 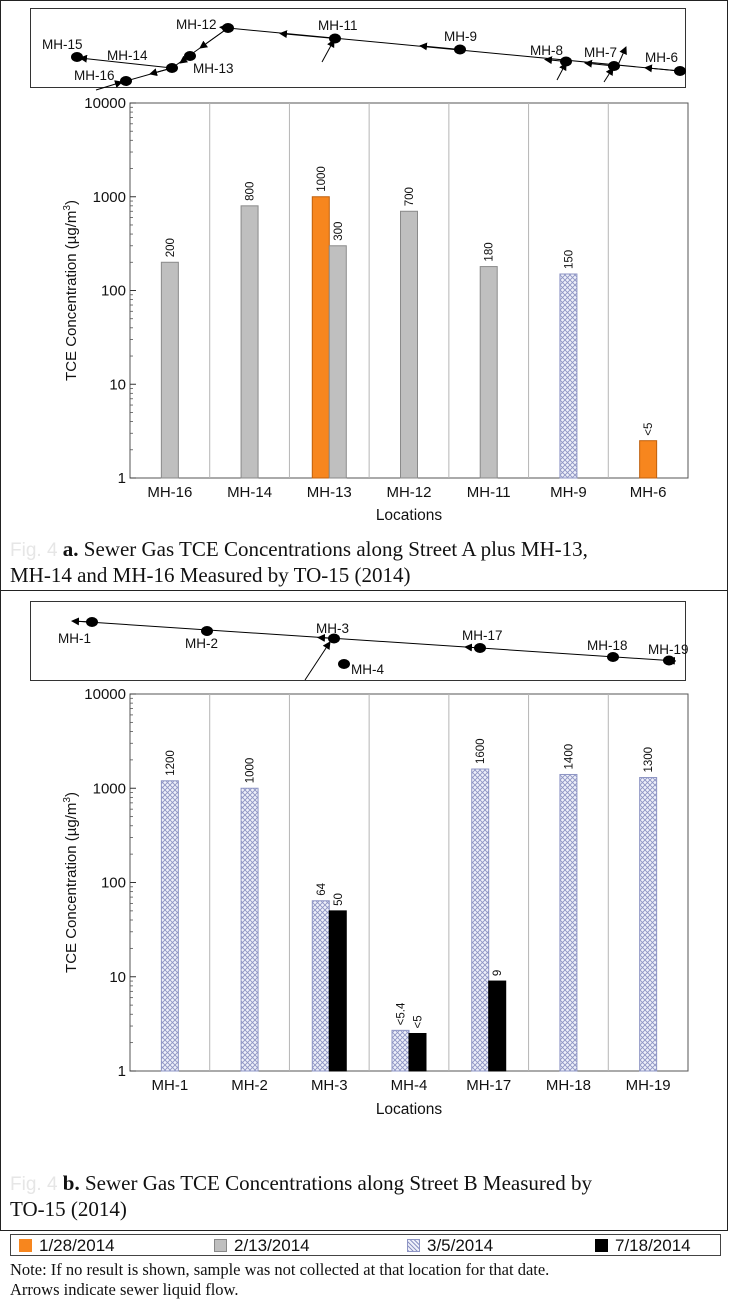 What do you see at coordinates (70, 549) in the screenshot?
I see `caption-a-letter: a.` at bounding box center [70, 549].